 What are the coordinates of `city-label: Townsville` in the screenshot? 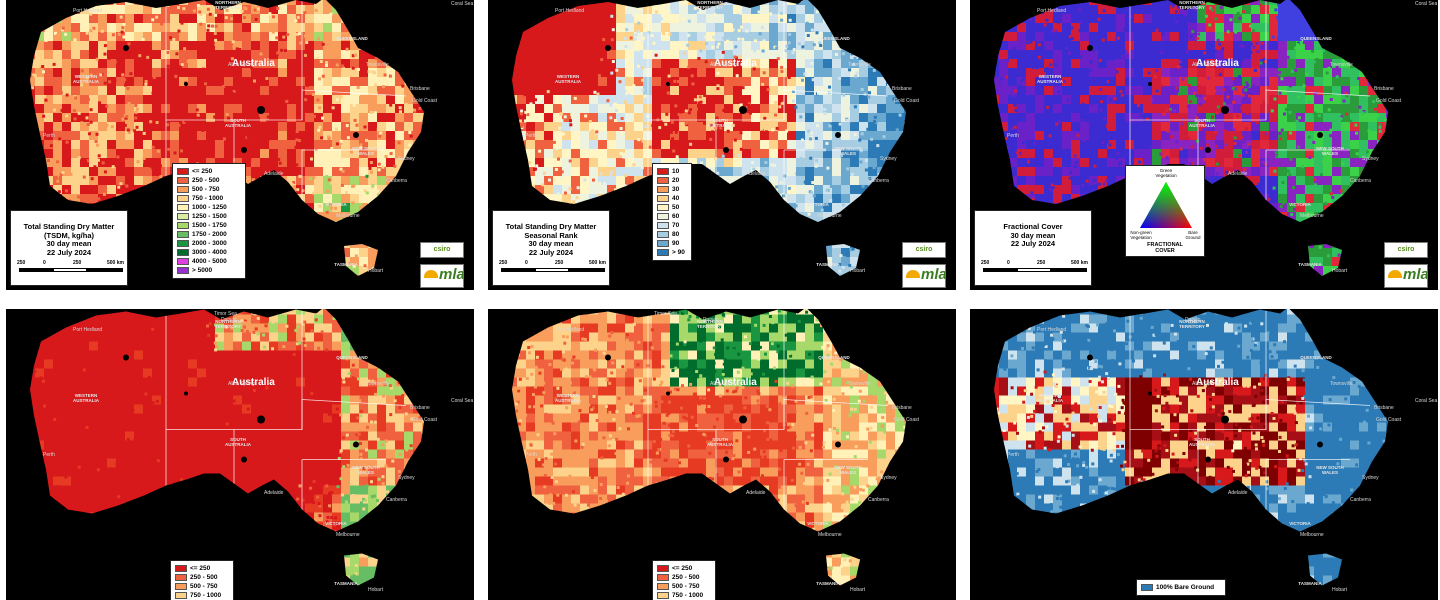 It's located at (377, 65).